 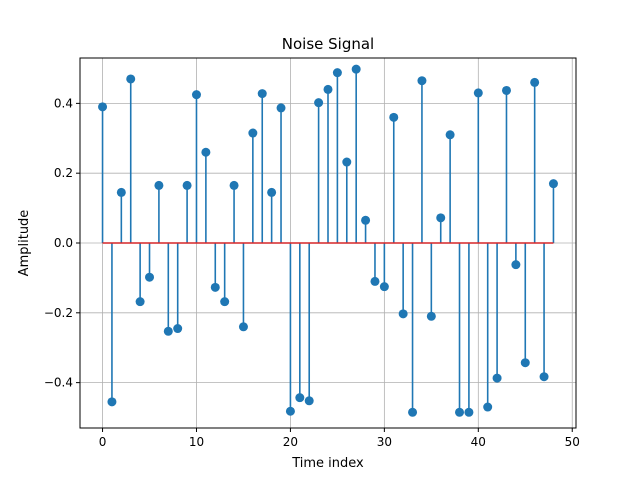 What do you see at coordinates (58, 383) in the screenshot?
I see `y-tick-label: −0.4` at bounding box center [58, 383].